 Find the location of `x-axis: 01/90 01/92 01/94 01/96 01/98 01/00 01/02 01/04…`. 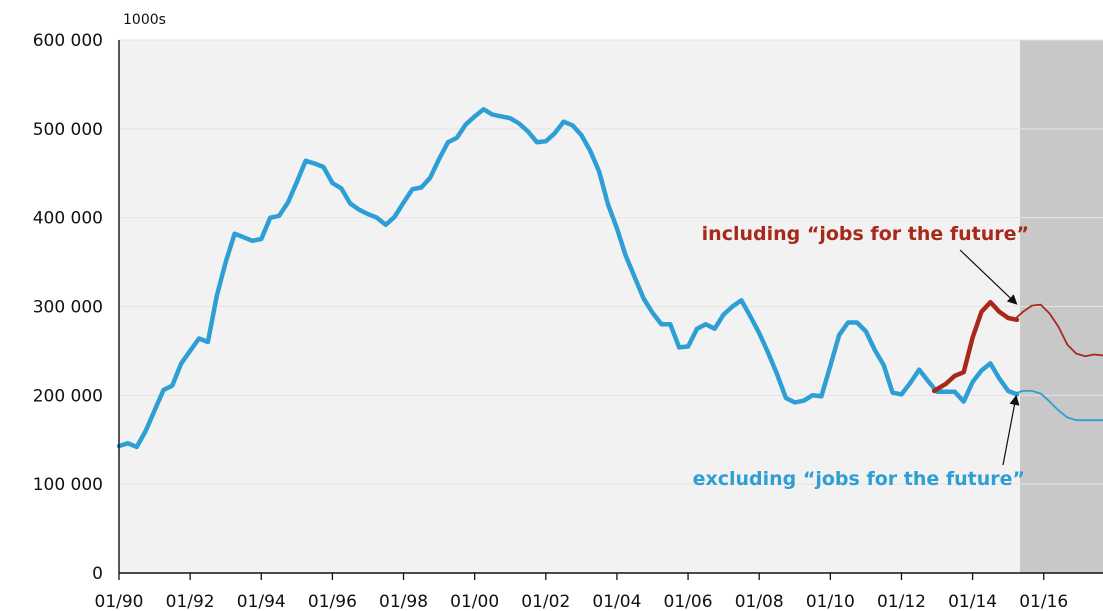

x-axis: 01/90 01/92 01/94 01/96 01/98 01/00 01/02 01/04… is located at coordinates (599, 591).